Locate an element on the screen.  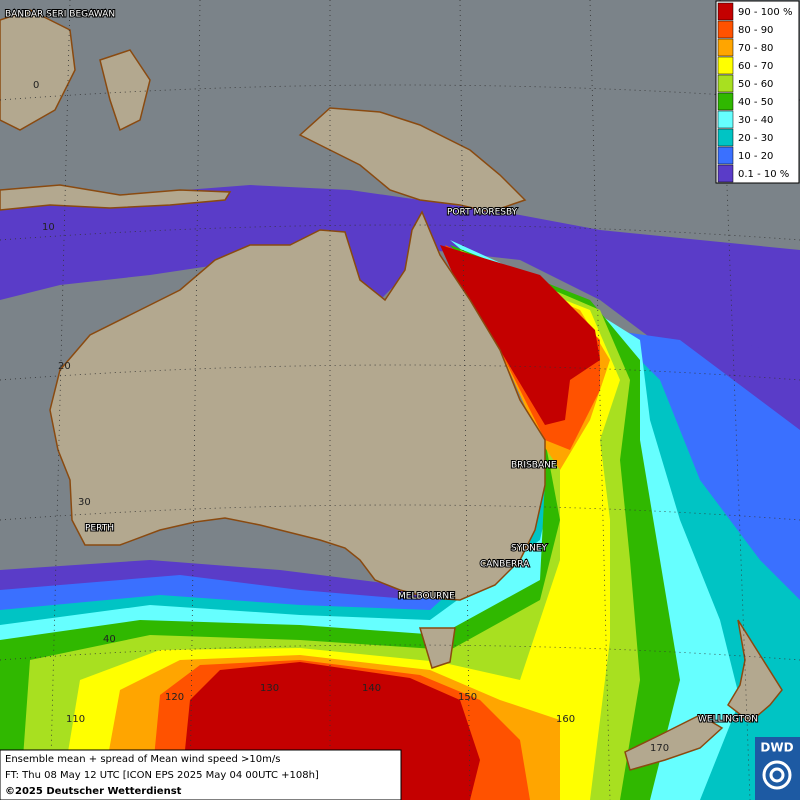
city-label: CANBERRA is located at coordinates (505, 565).